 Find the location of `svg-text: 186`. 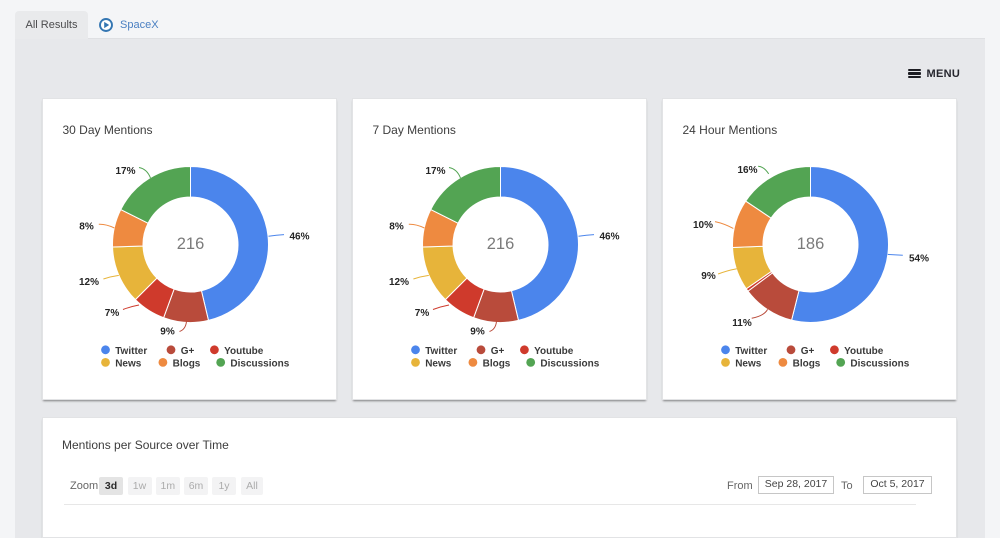

svg-text: 186 is located at coordinates (811, 244).